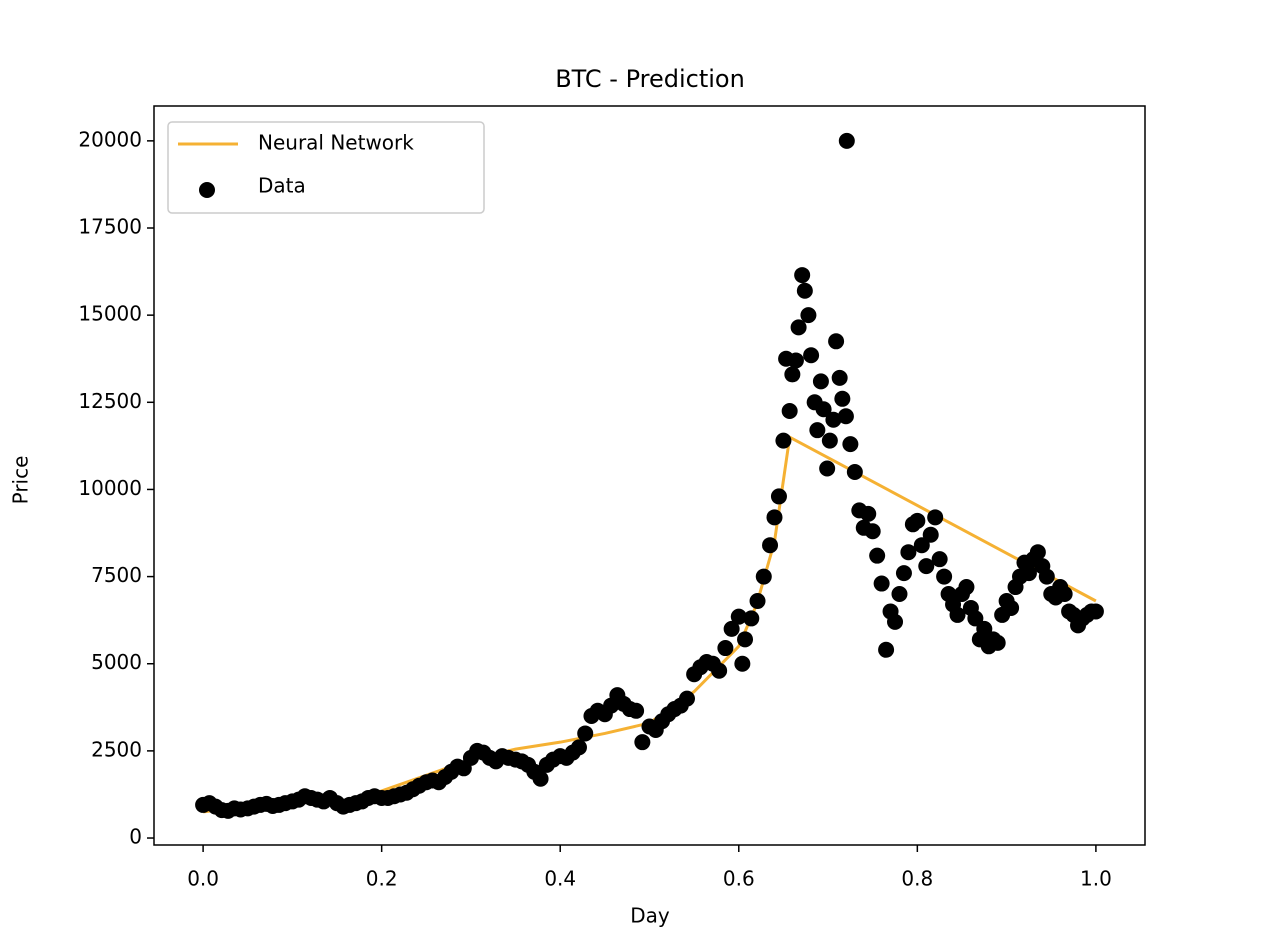 This screenshot has width=1264, height=946. What do you see at coordinates (382, 879) in the screenshot?
I see `x-tick-label: 0.2` at bounding box center [382, 879].